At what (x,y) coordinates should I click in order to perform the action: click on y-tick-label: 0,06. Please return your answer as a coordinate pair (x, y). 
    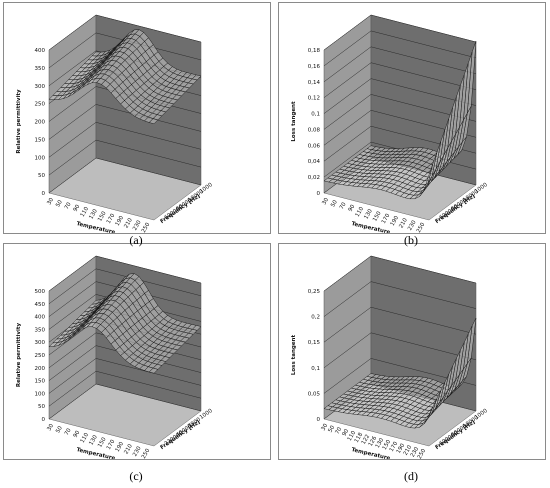
    Looking at the image, I should click on (314, 146).